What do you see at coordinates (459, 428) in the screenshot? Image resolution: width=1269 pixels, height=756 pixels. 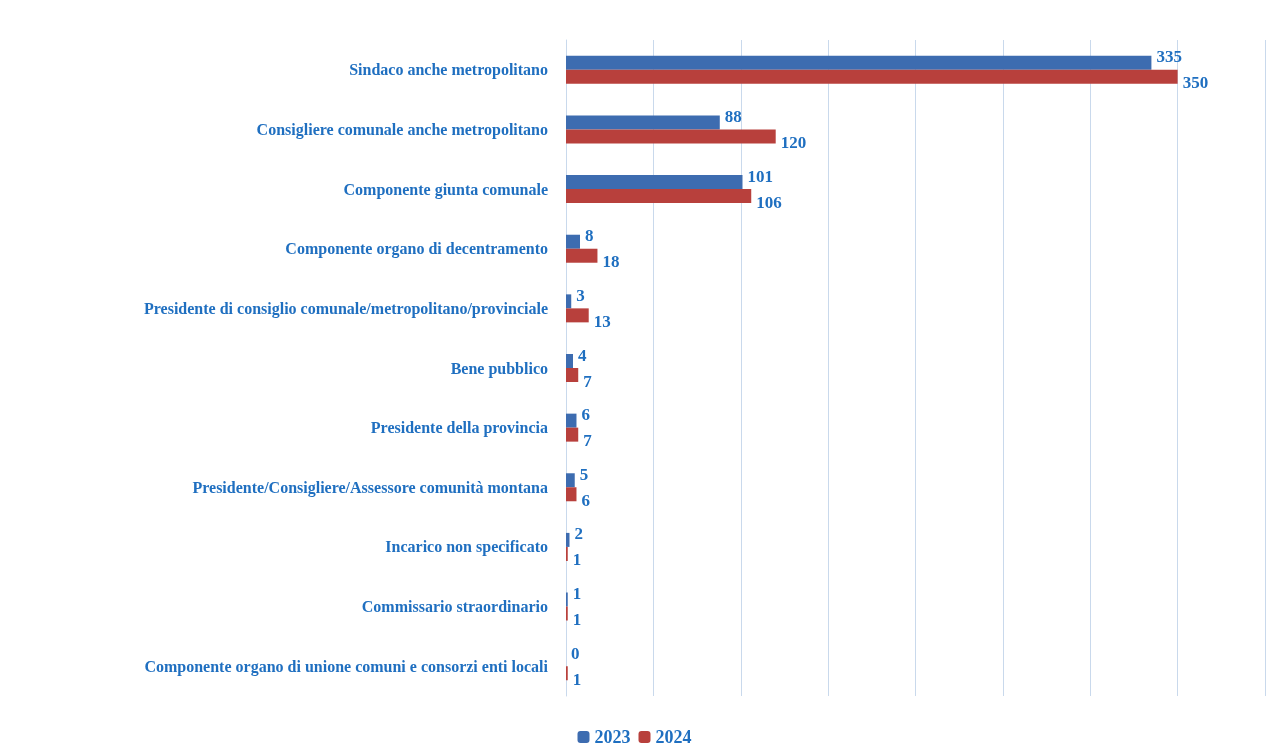 I see `y-tick-label: Presidente della provincia` at bounding box center [459, 428].